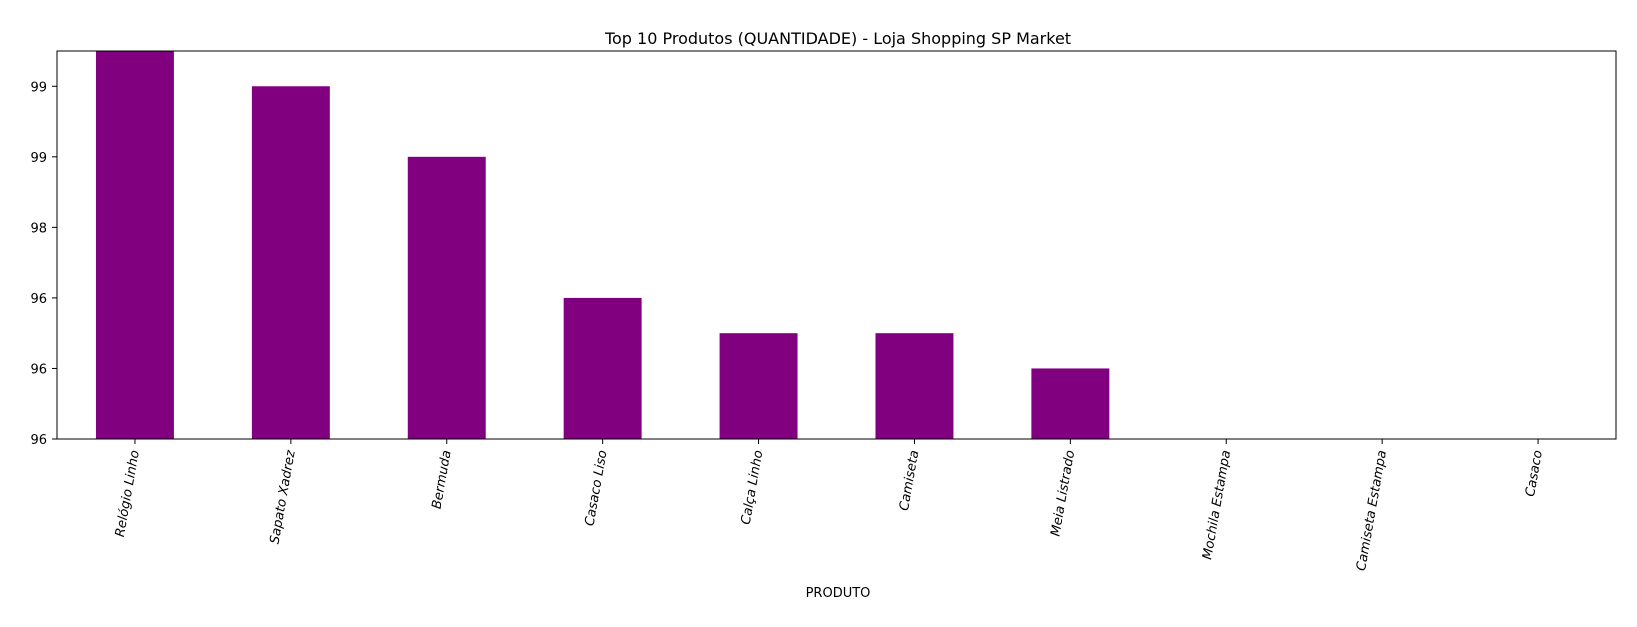 The height and width of the screenshot is (627, 1637). What do you see at coordinates (753, 487) in the screenshot?
I see `x-tick-label: Calça Linho` at bounding box center [753, 487].